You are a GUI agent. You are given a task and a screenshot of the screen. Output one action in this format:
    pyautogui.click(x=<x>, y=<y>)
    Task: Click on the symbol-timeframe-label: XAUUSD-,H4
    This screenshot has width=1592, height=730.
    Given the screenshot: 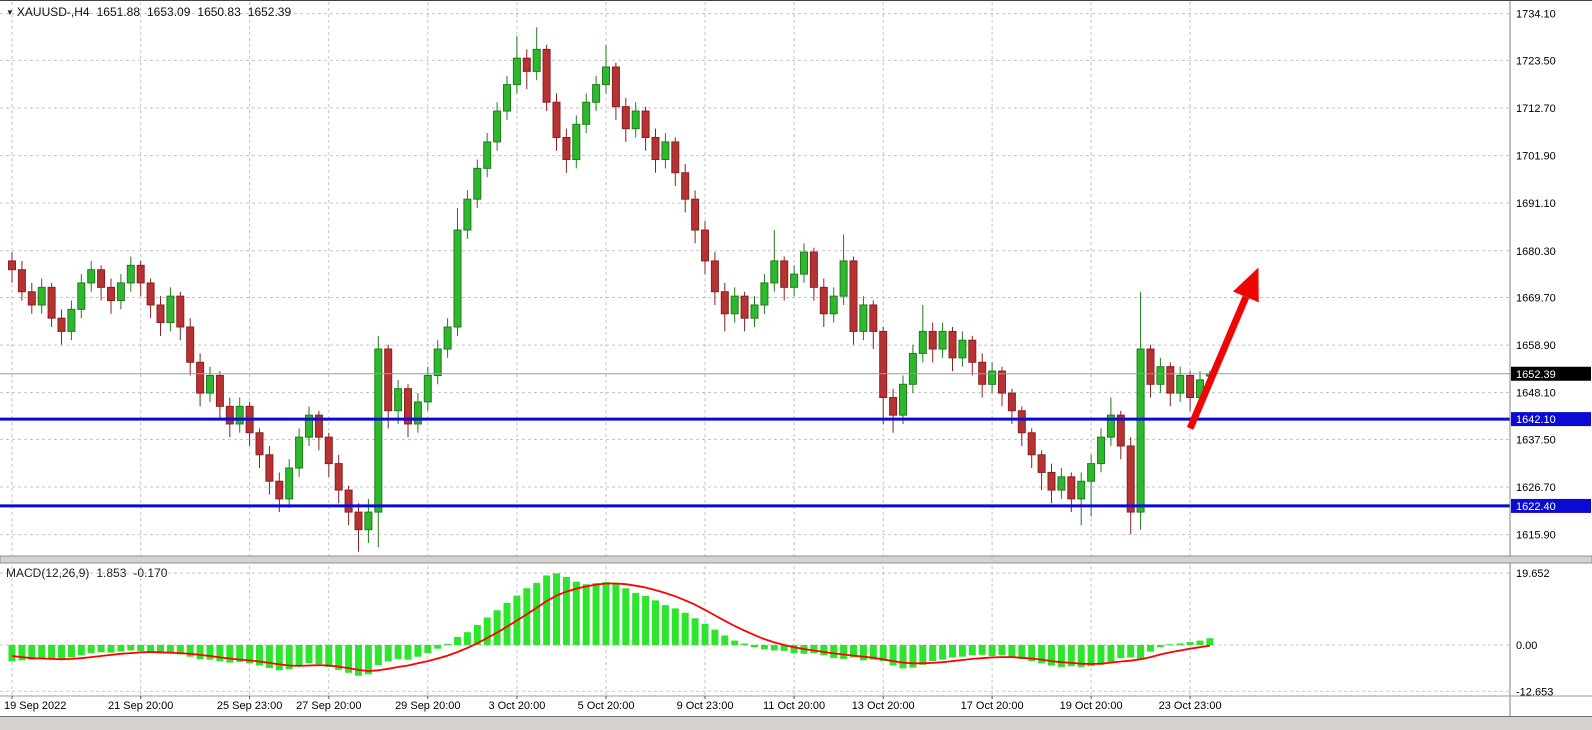 What is the action you would take?
    pyautogui.click(x=53, y=12)
    